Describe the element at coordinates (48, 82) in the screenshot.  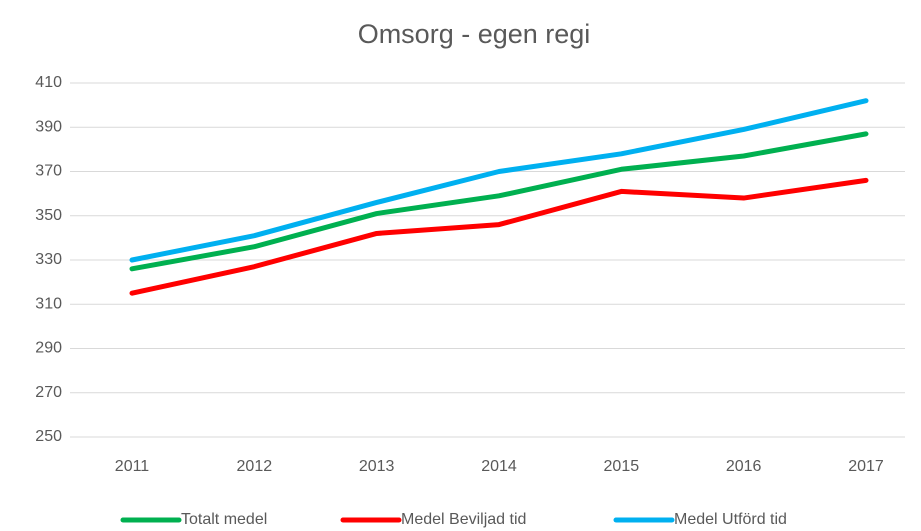
I see `y-tick-label: 410` at that location.